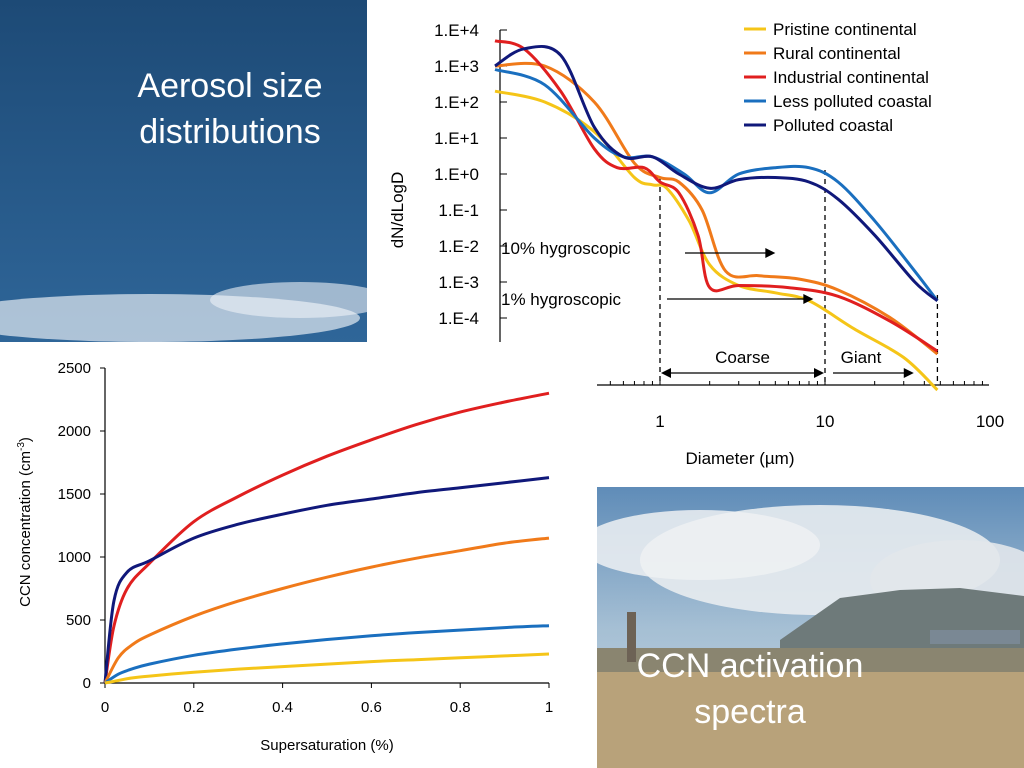 This screenshot has height=768, width=1024. Describe the element at coordinates (25, 522) in the screenshot. I see `y-axis-label: CCN concentration (cm-3)` at that location.